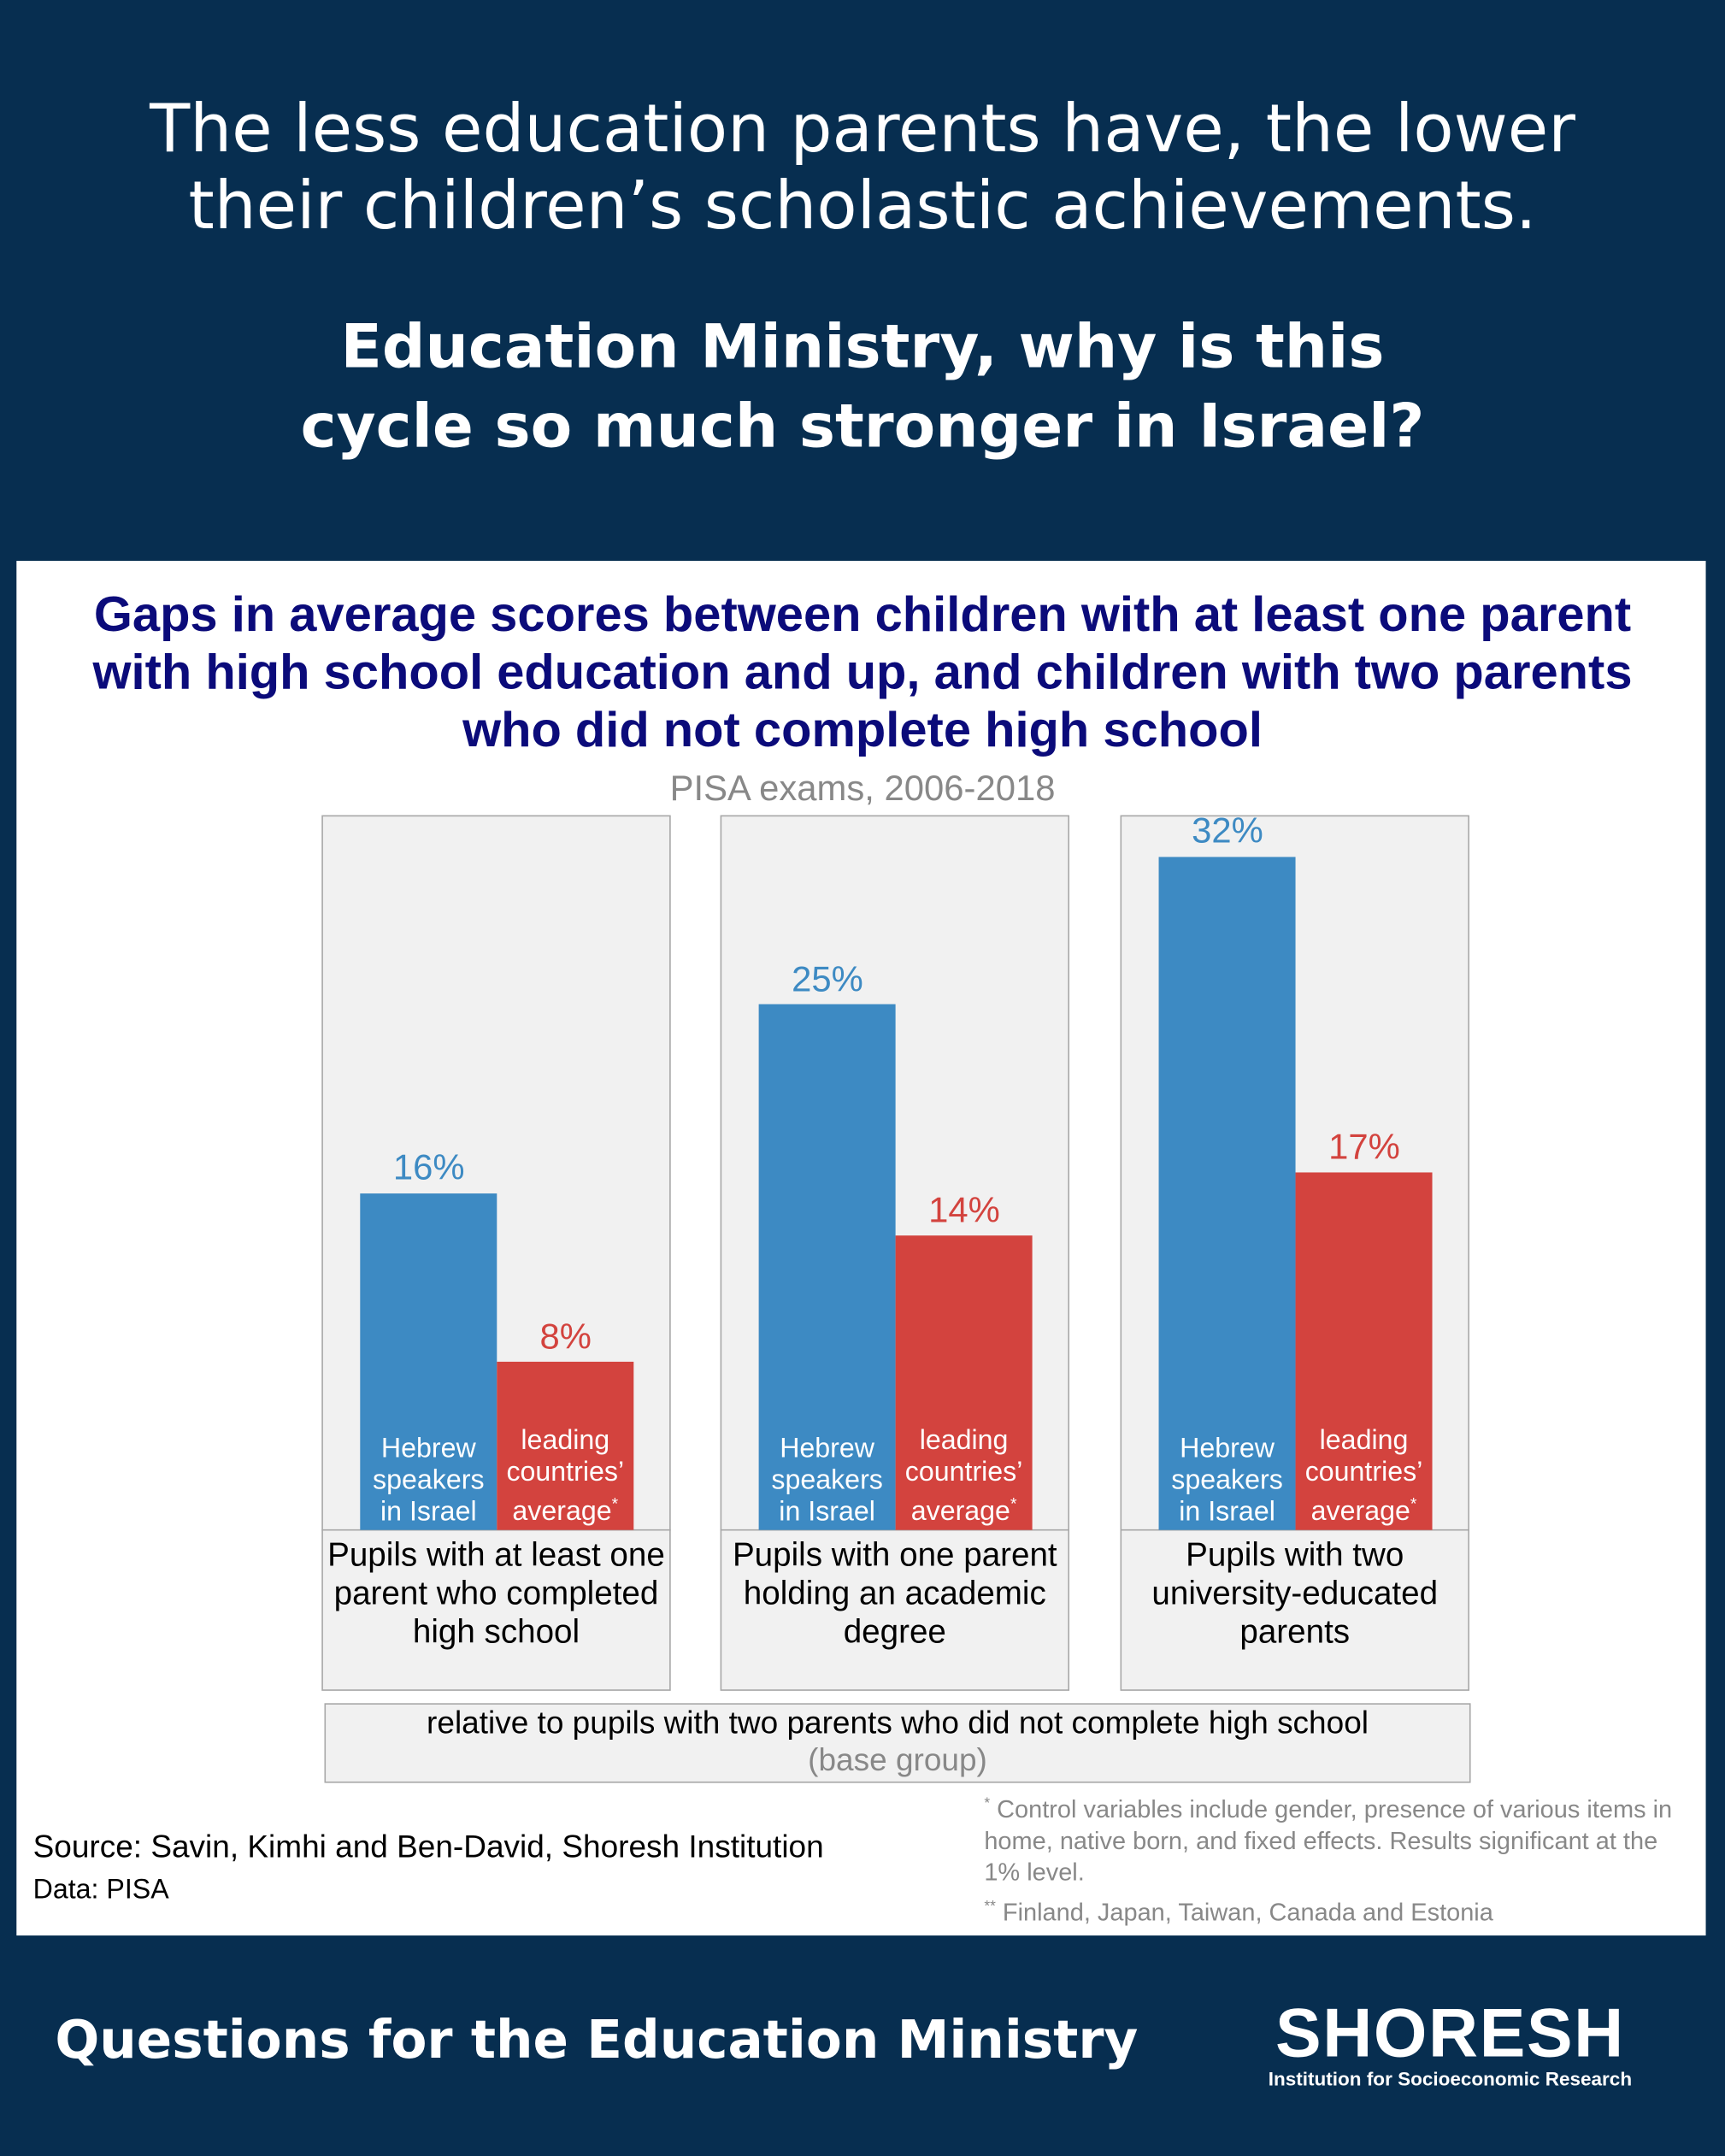  What do you see at coordinates (1450, 2033) in the screenshot?
I see `logo: SHORESH` at bounding box center [1450, 2033].